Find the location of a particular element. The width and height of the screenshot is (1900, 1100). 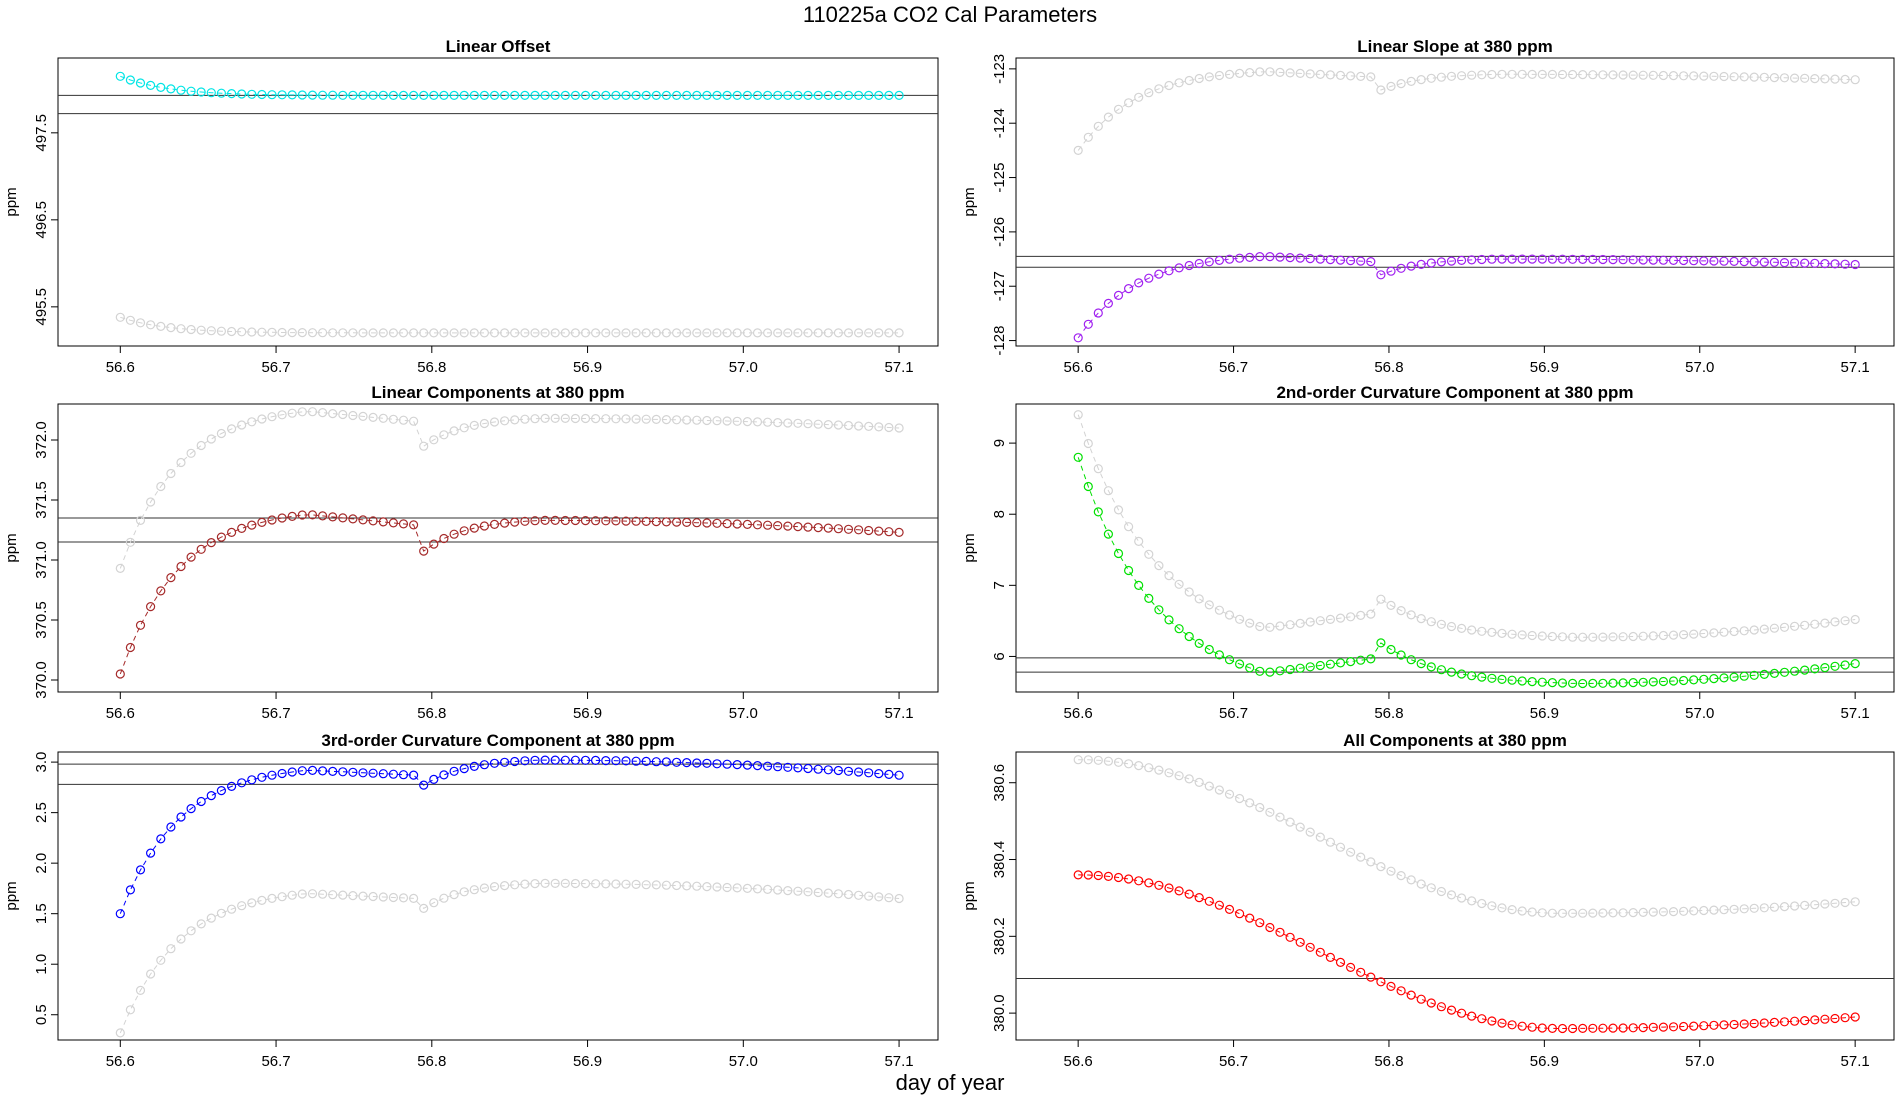

x-tick-label: 56.6 is located at coordinates (1078, 713).